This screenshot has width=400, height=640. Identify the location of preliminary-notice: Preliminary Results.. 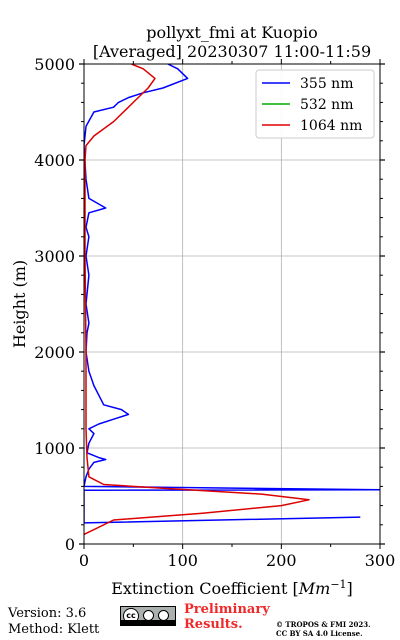
(227, 617).